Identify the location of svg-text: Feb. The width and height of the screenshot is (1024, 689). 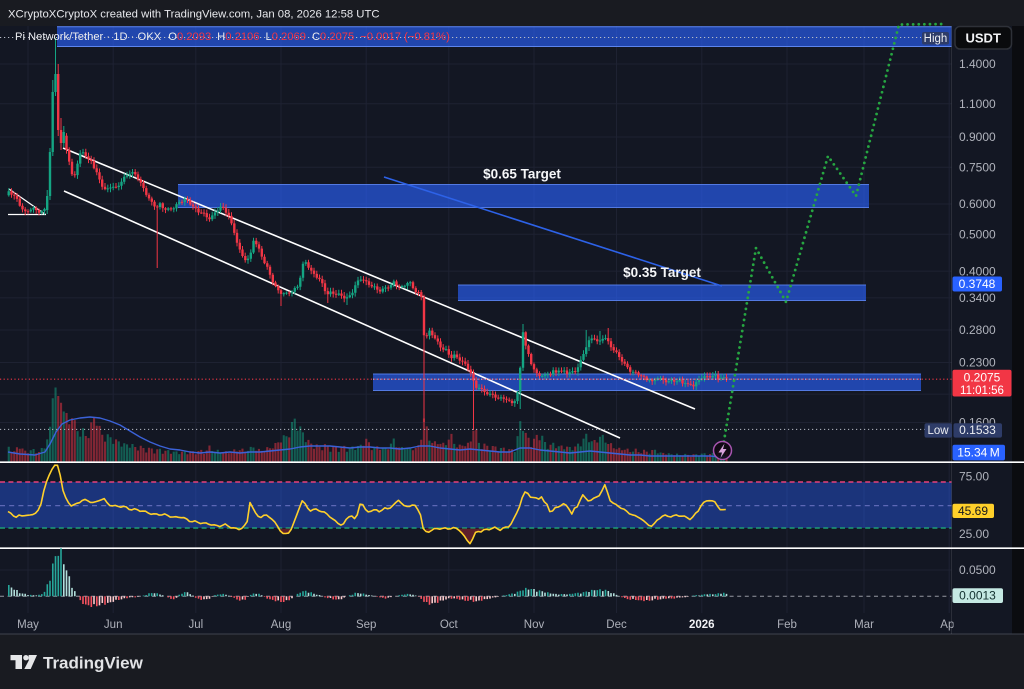
(787, 625).